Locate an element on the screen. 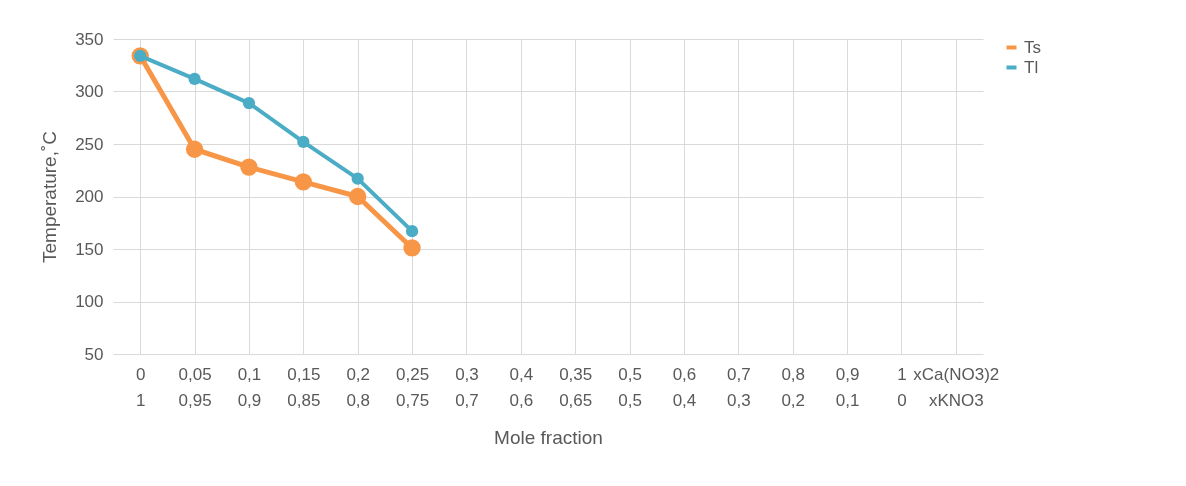 The width and height of the screenshot is (1186, 486). legend-label: Tl is located at coordinates (1031, 67).